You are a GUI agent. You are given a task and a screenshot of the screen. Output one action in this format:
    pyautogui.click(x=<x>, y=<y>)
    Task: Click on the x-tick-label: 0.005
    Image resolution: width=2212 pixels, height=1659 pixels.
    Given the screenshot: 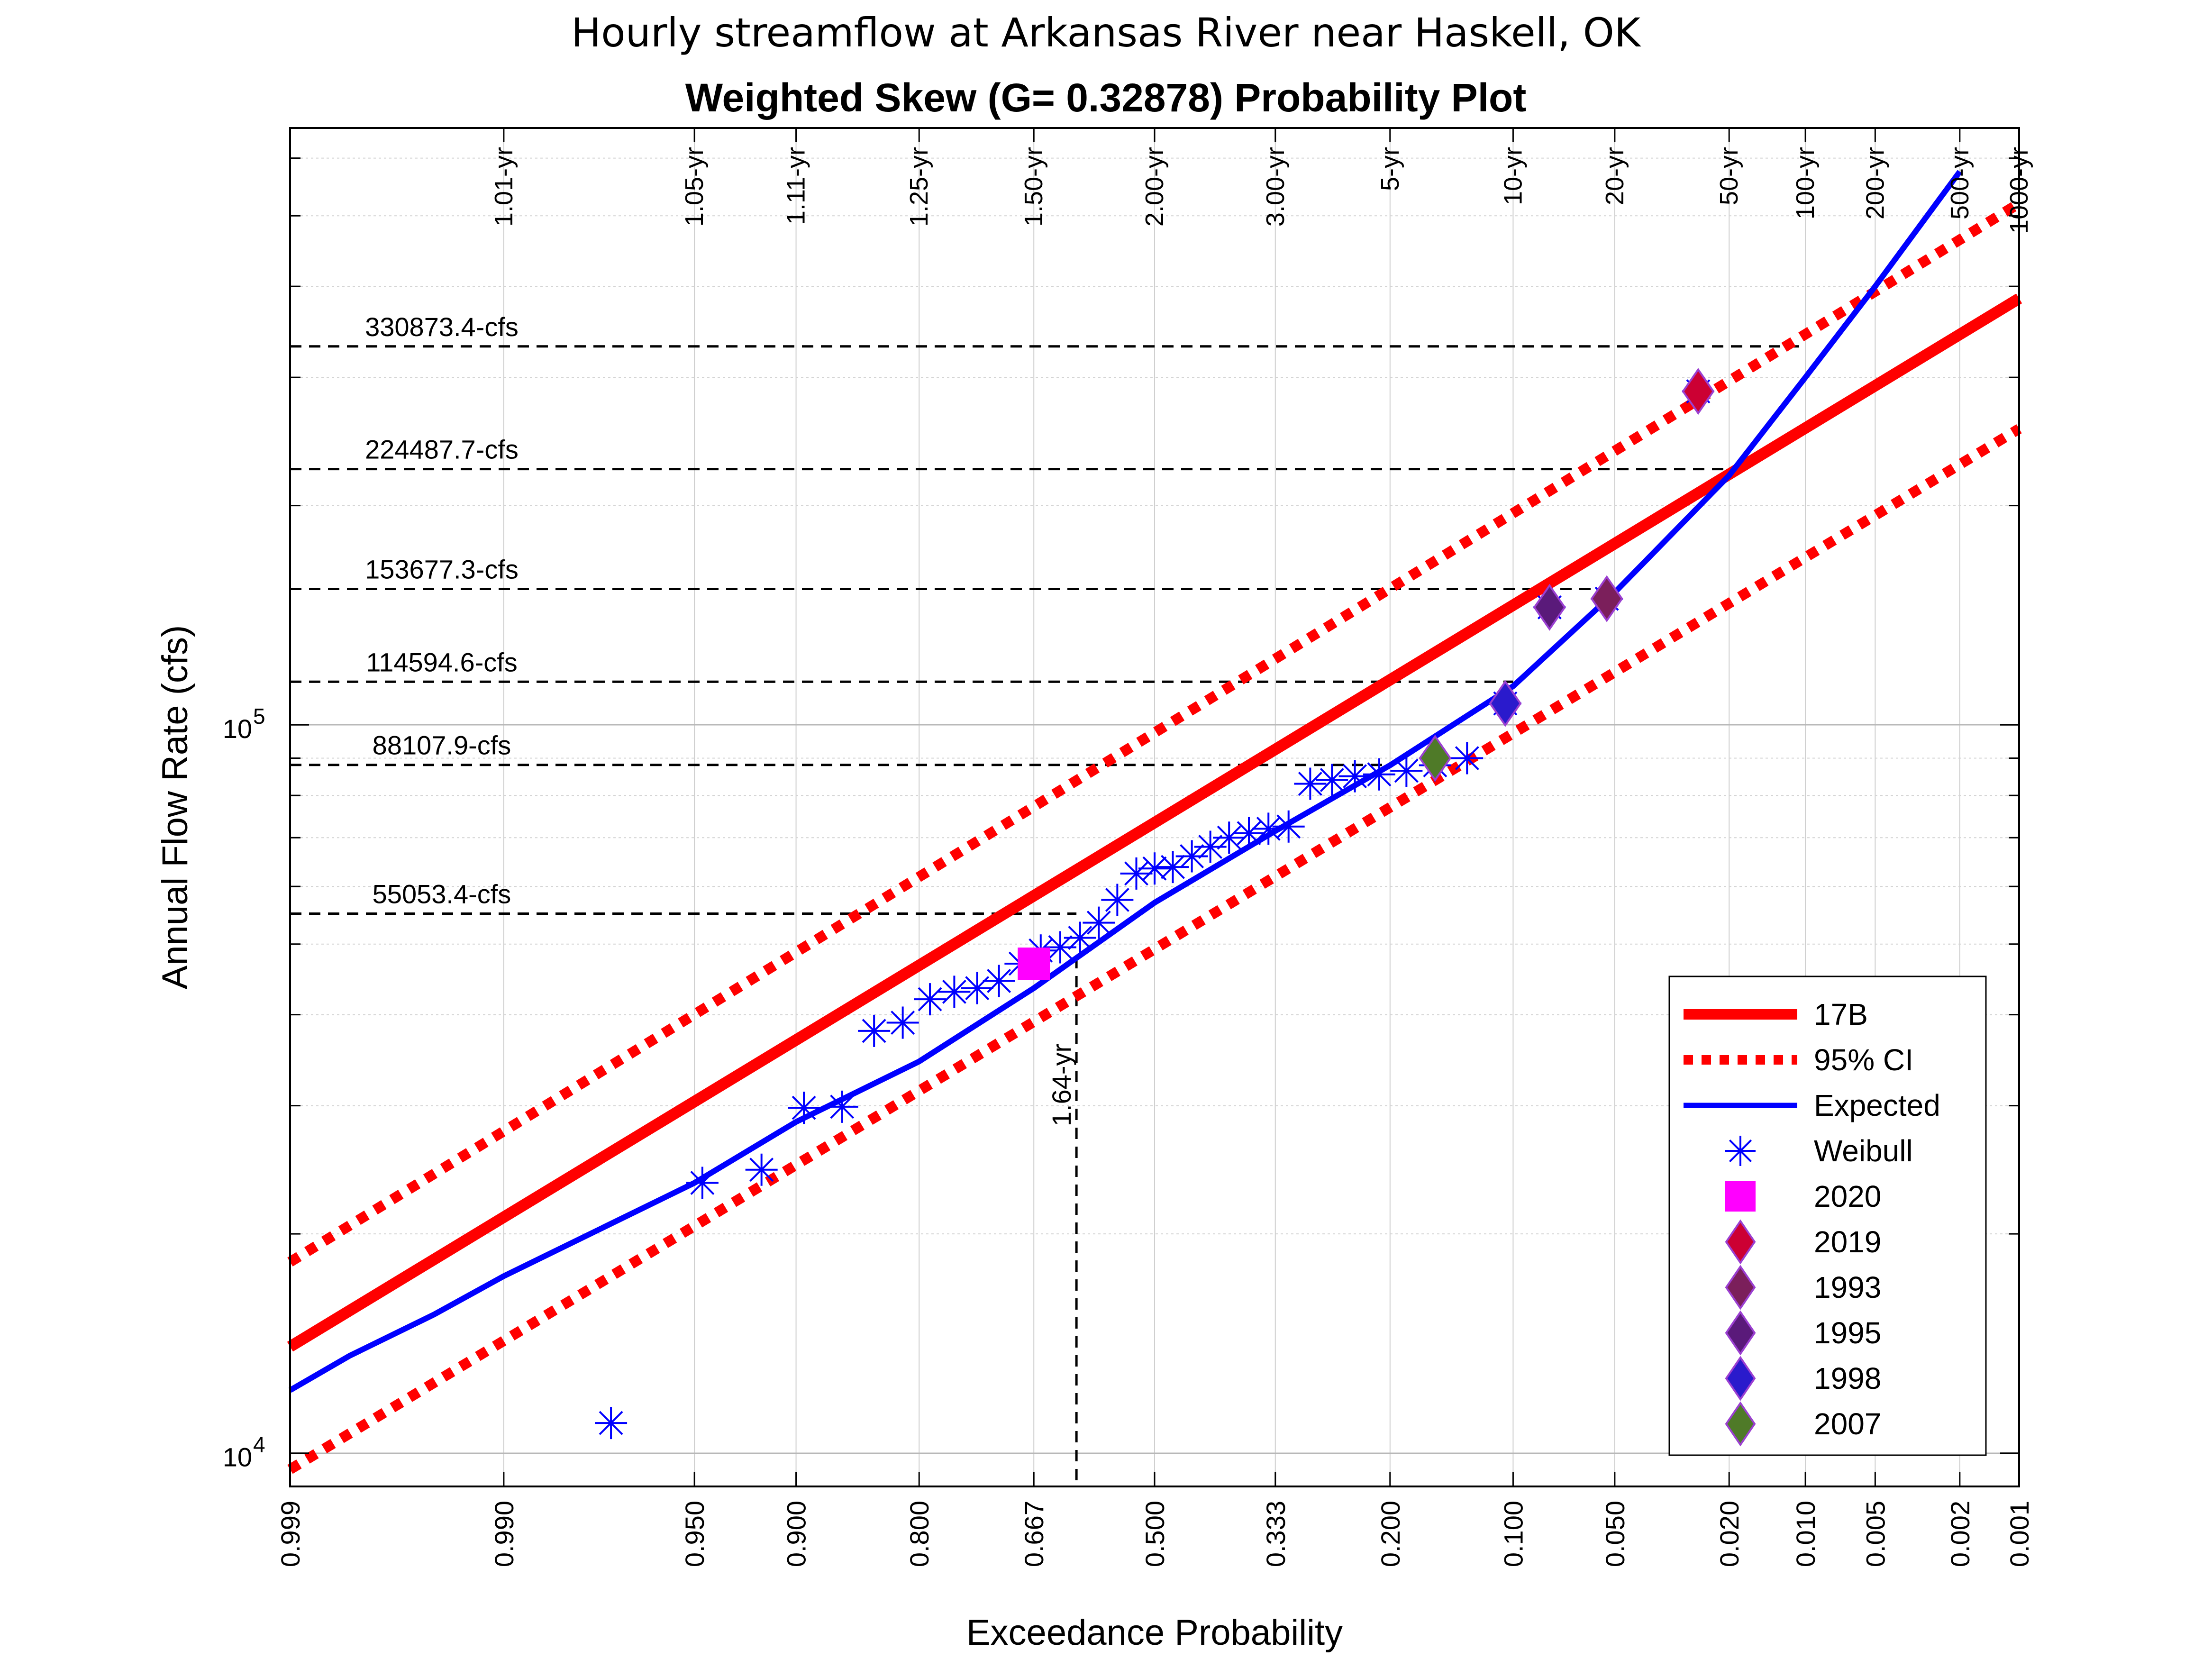 What is the action you would take?
    pyautogui.click(x=1875, y=1534)
    